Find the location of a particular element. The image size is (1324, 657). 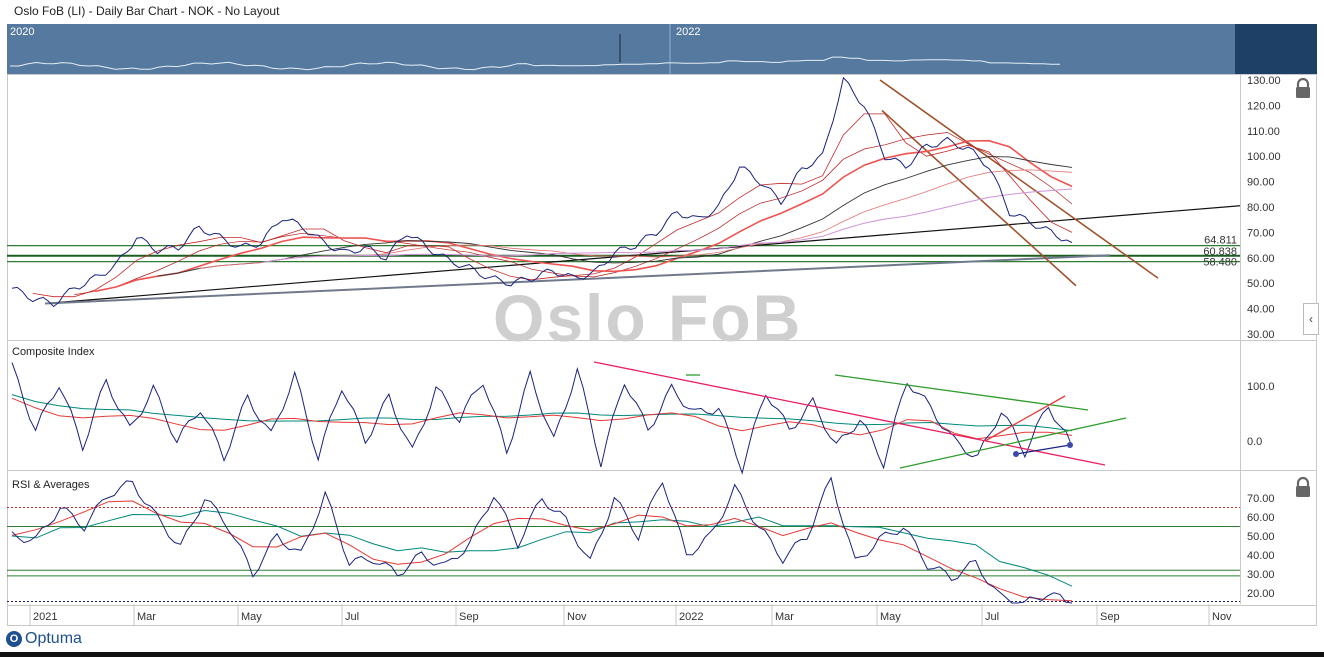

overview-line is located at coordinates (535, 63).